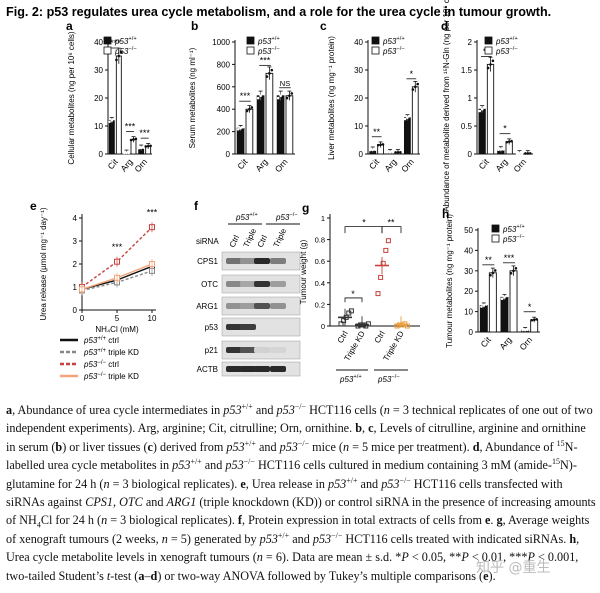 This screenshot has height=593, width=600. Describe the element at coordinates (75, 287) in the screenshot. I see `y-tick-label: 1` at that location.